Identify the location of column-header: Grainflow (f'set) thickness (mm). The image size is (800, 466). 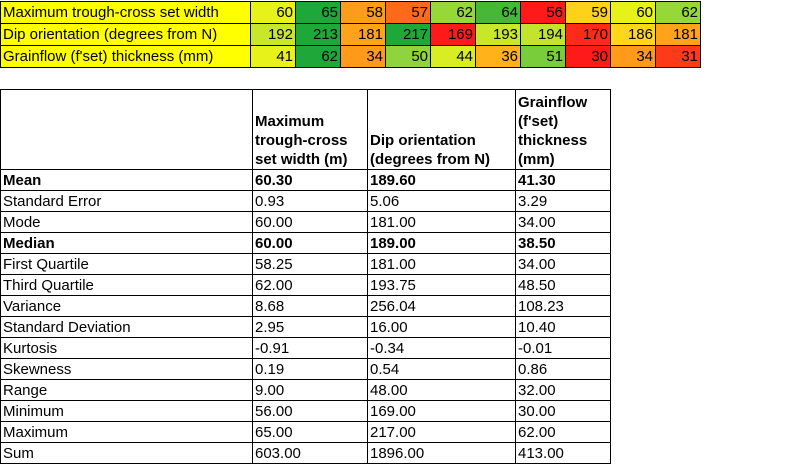
(563, 129).